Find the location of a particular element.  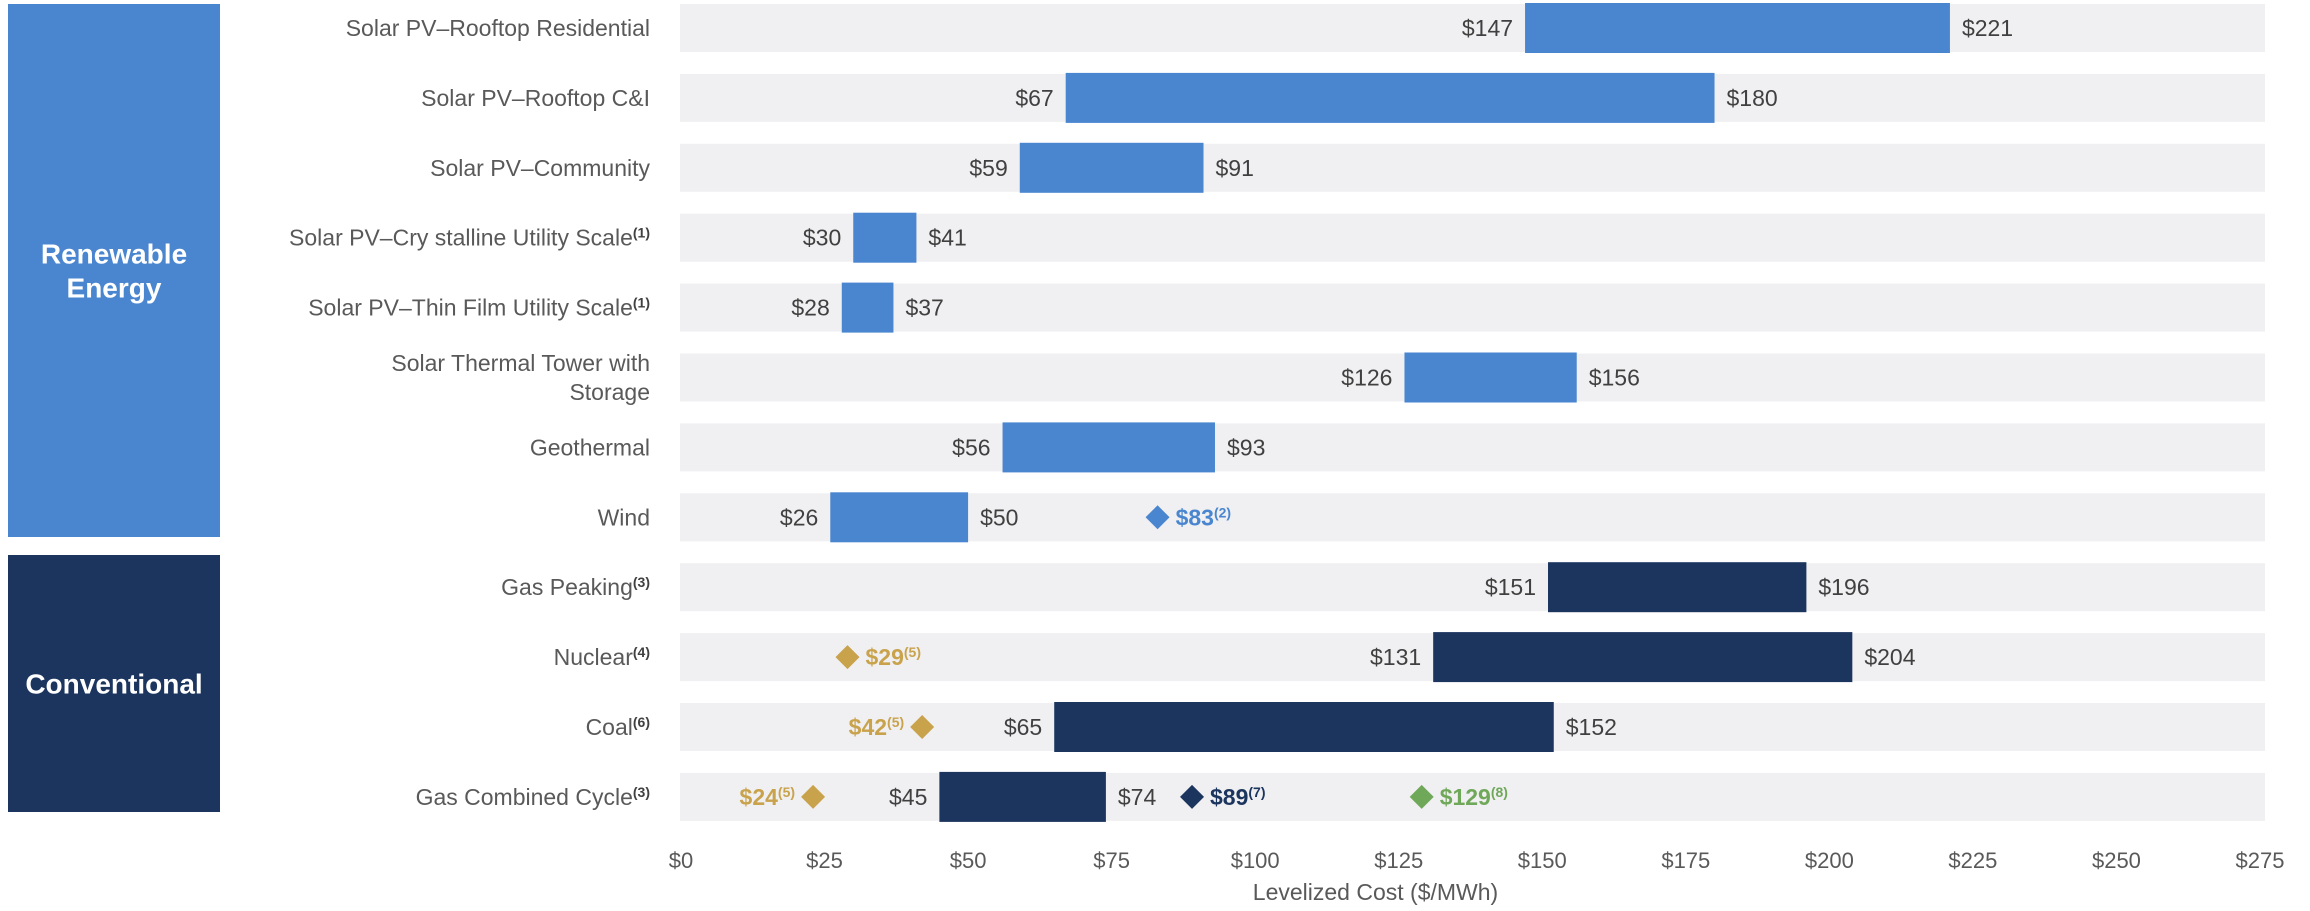

low-label-10: $65 is located at coordinates (1023, 727).